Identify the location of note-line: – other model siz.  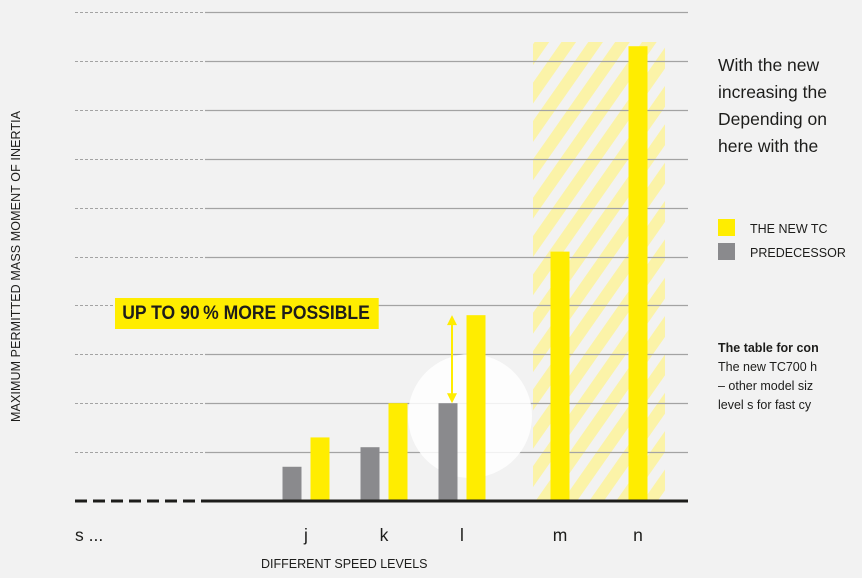
(766, 386).